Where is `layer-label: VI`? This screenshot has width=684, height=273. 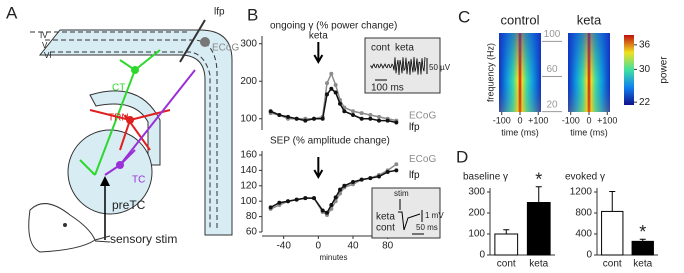 layer-label: VI is located at coordinates (48, 55).